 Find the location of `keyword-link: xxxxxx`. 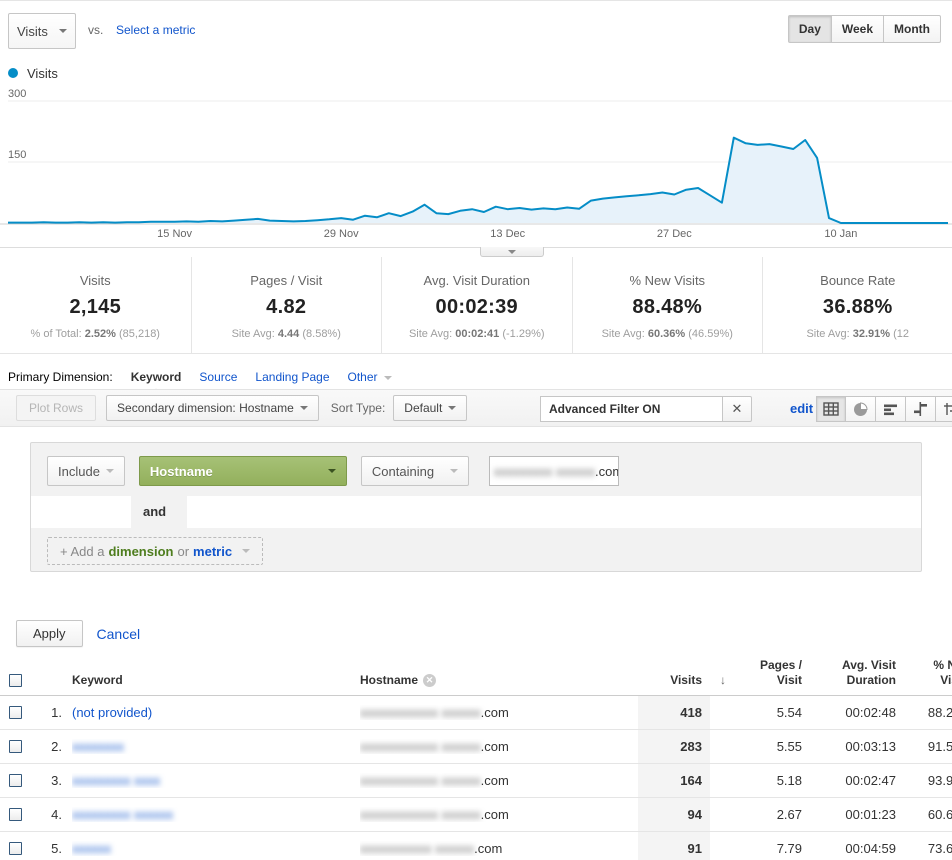

keyword-link: xxxxxx is located at coordinates (91, 848).